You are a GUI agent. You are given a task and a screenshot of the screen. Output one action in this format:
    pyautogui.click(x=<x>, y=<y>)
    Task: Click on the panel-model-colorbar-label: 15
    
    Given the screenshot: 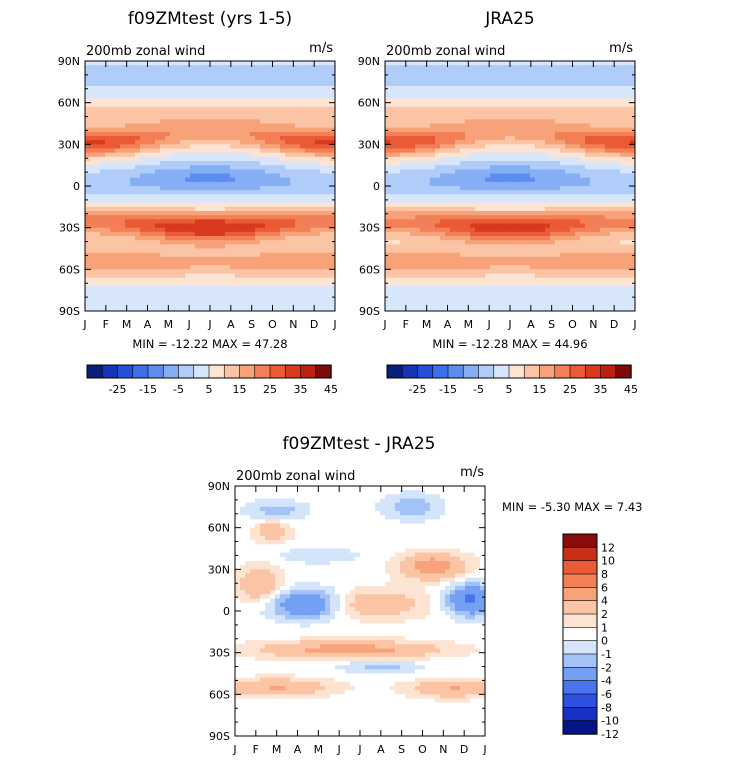 What is the action you would take?
    pyautogui.click(x=240, y=389)
    